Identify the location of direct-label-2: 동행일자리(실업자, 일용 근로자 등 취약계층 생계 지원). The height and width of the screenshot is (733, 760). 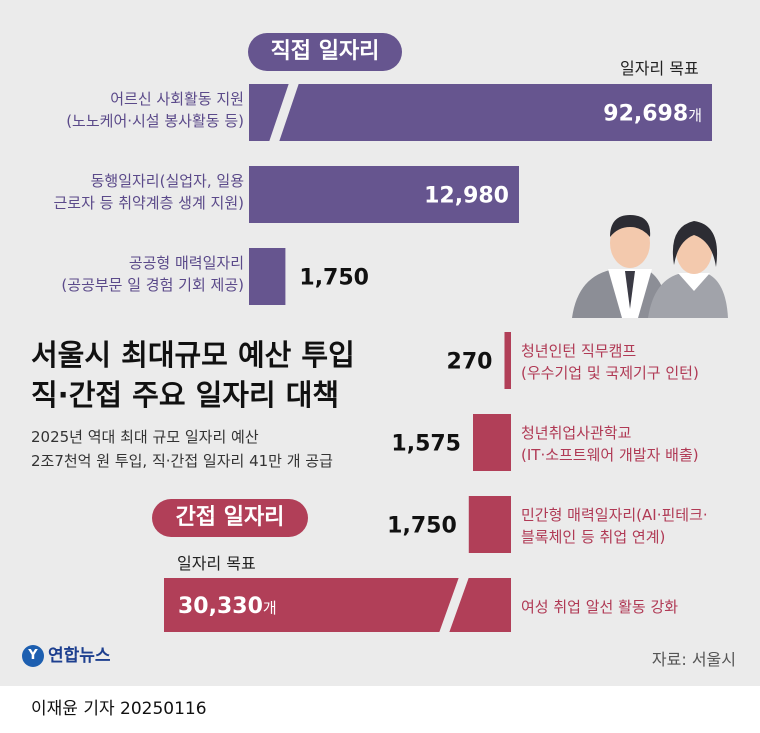
(148, 192).